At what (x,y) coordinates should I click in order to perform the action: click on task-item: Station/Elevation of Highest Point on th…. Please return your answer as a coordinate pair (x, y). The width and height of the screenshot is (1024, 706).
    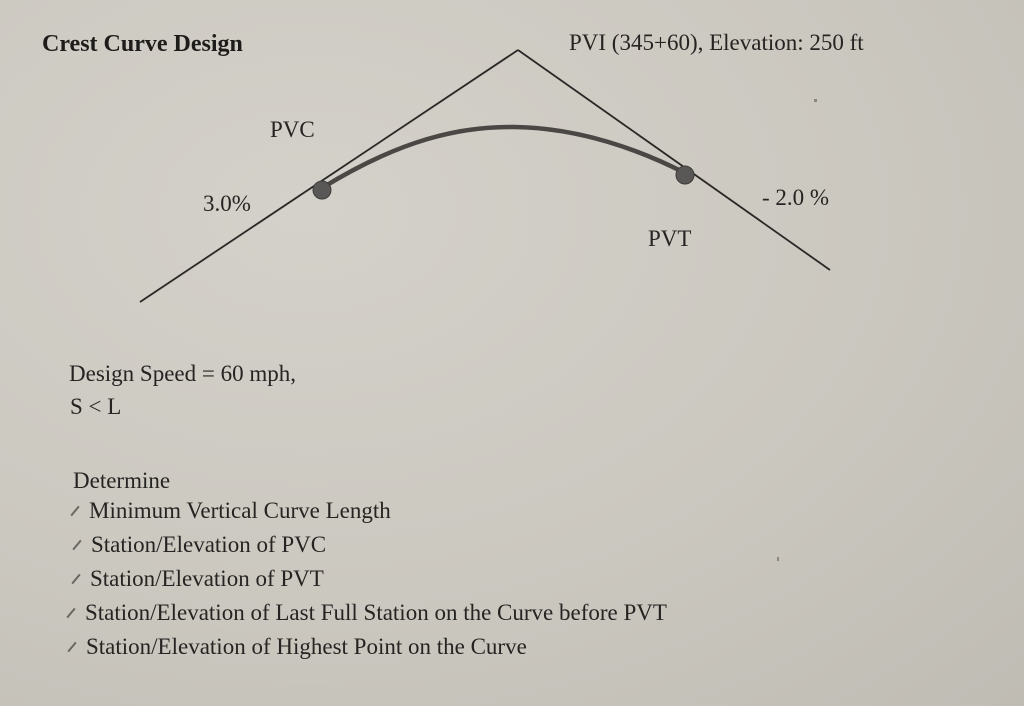
    Looking at the image, I should click on (367, 651).